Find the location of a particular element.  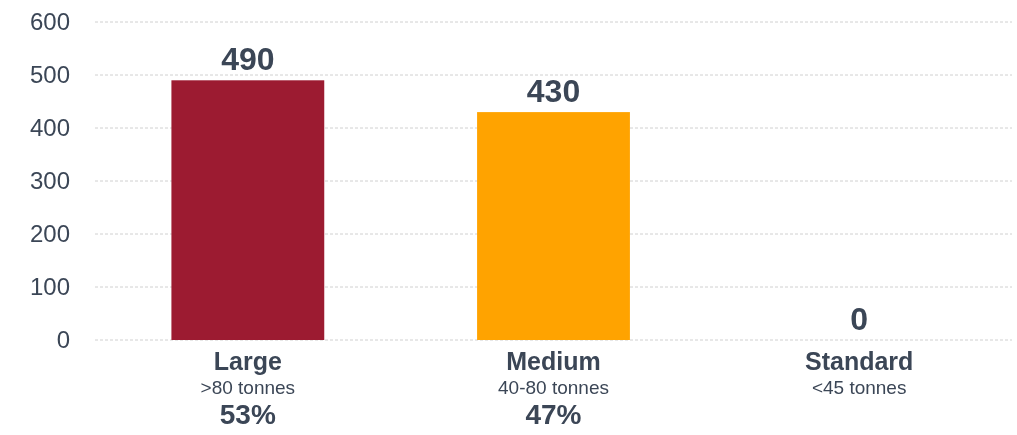

data-label: 430 is located at coordinates (553, 91).